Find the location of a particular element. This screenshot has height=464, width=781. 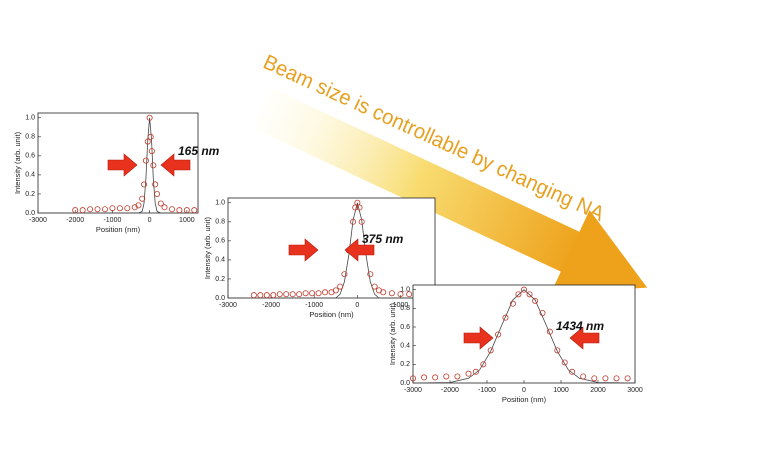

x-tick-label: -2000 is located at coordinates (75, 220).